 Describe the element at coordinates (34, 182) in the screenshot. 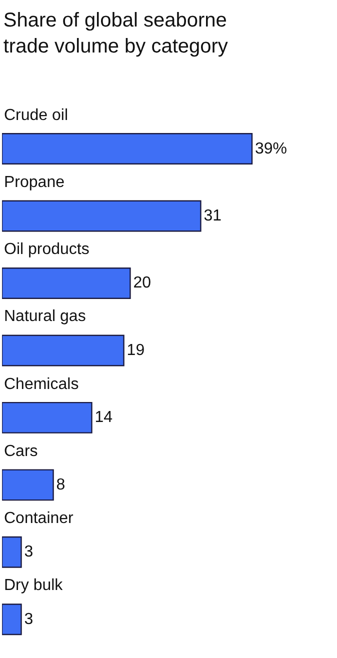

I see `y-tick-label: Propane` at that location.